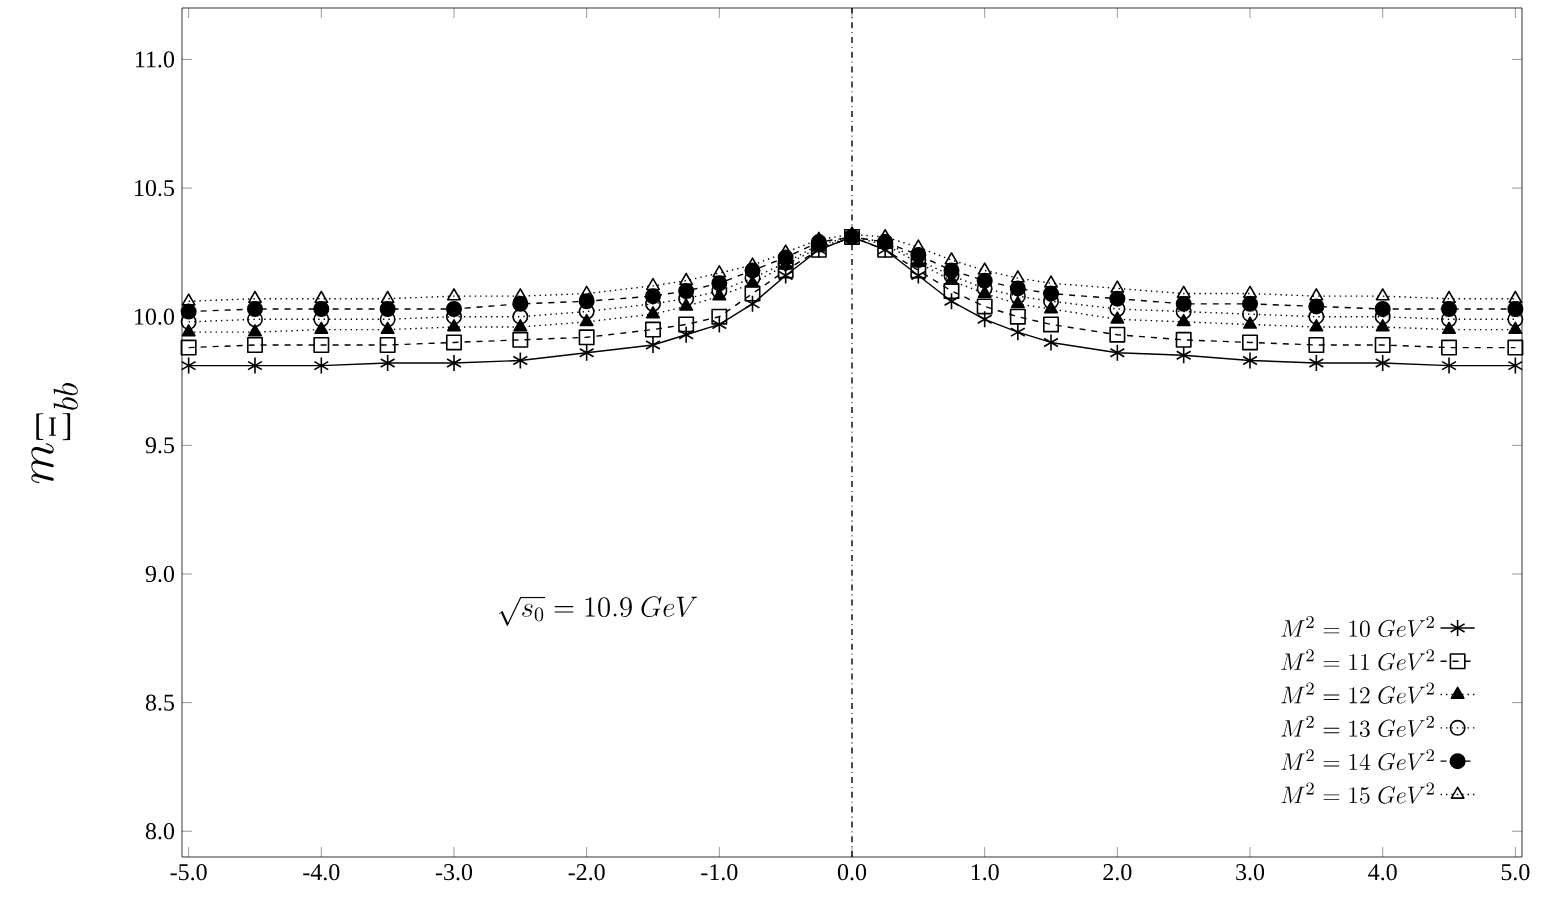  I want to click on x-tick-label: 1.0, so click(985, 872).